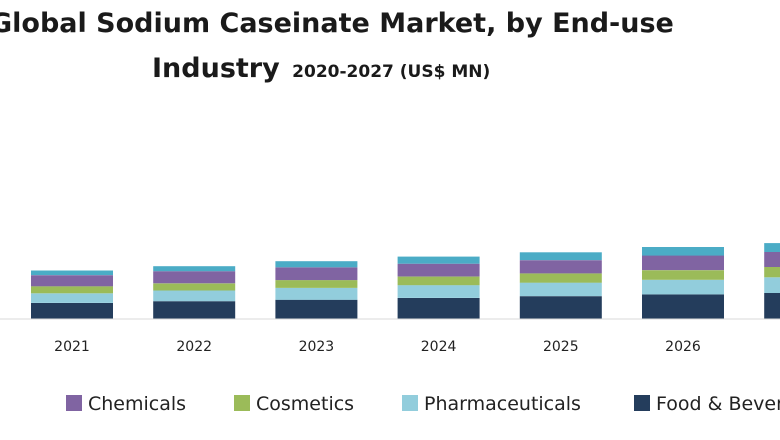  Describe the element at coordinates (377, 347) in the screenshot. I see `x-tick-labels: 2021202220232024202520262027` at that location.